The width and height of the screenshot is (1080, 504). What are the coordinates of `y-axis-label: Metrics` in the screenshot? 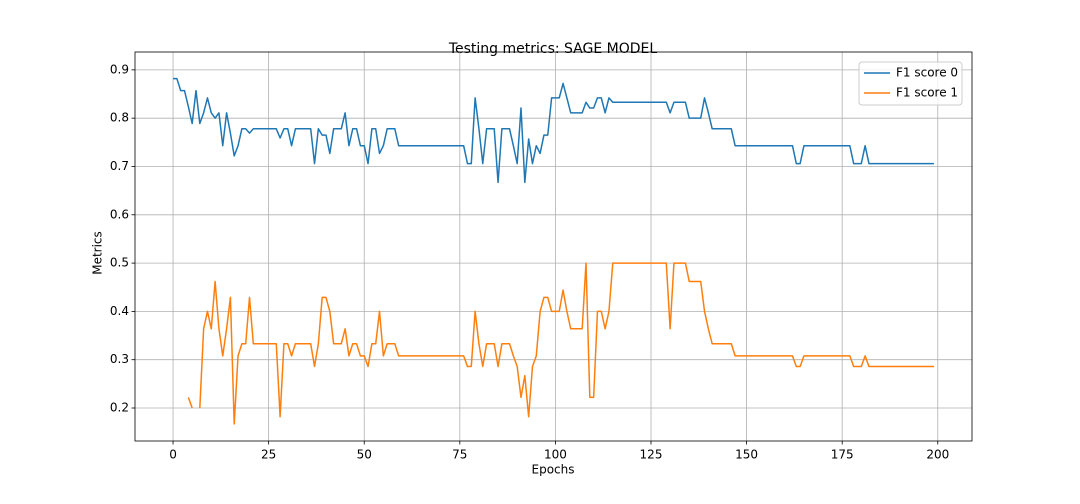 It's located at (98, 253).